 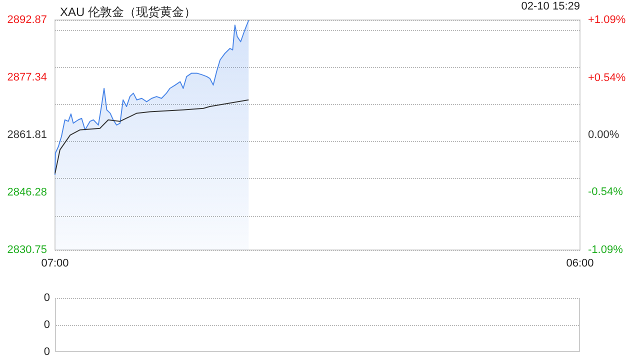 What do you see at coordinates (607, 20) in the screenshot?
I see `y2-tick-label: +1.09%` at bounding box center [607, 20].